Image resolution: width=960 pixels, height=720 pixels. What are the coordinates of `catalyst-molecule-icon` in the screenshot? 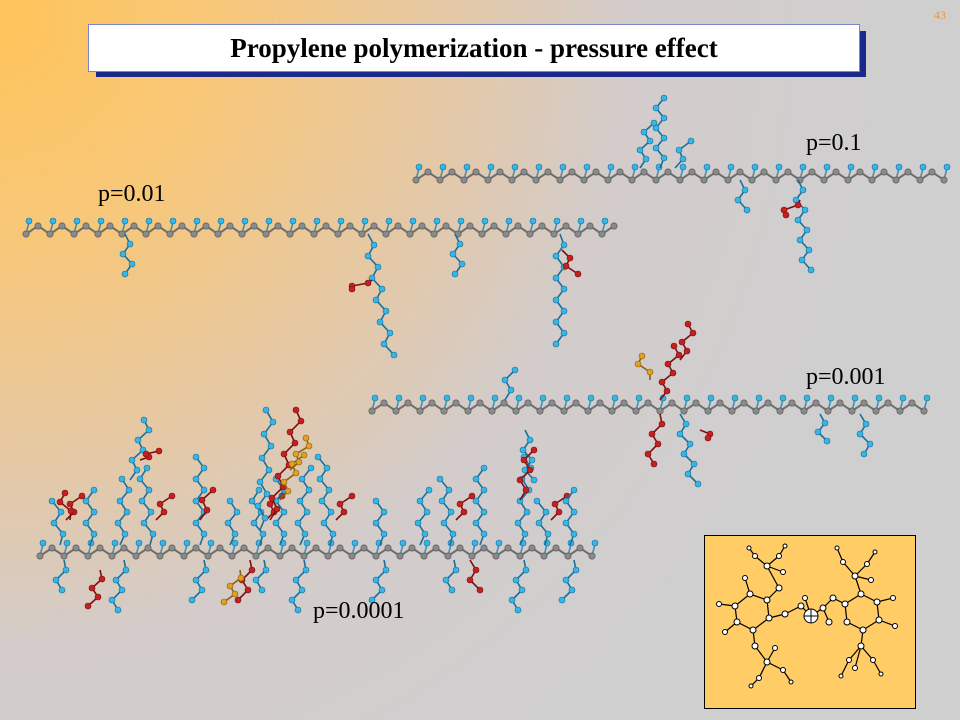 It's located at (807, 616).